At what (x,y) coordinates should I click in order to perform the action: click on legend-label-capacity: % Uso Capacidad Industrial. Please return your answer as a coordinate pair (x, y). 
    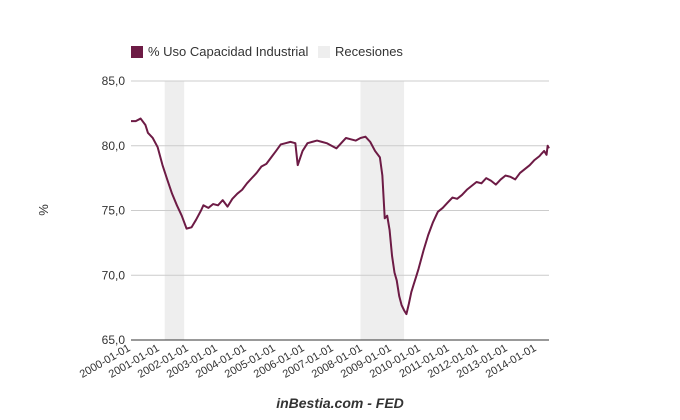
    Looking at the image, I should click on (228, 51).